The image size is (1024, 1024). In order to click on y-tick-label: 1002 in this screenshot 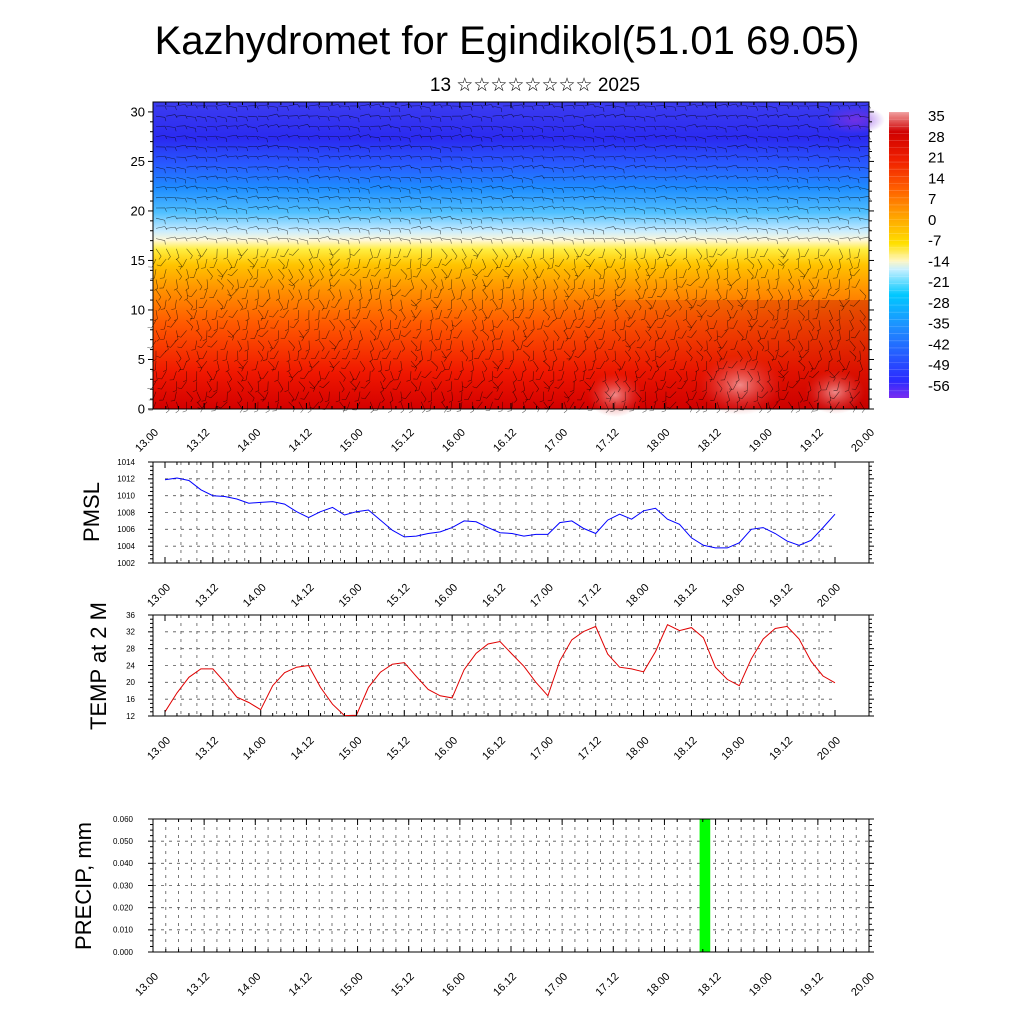, I will do `click(126, 563)`.